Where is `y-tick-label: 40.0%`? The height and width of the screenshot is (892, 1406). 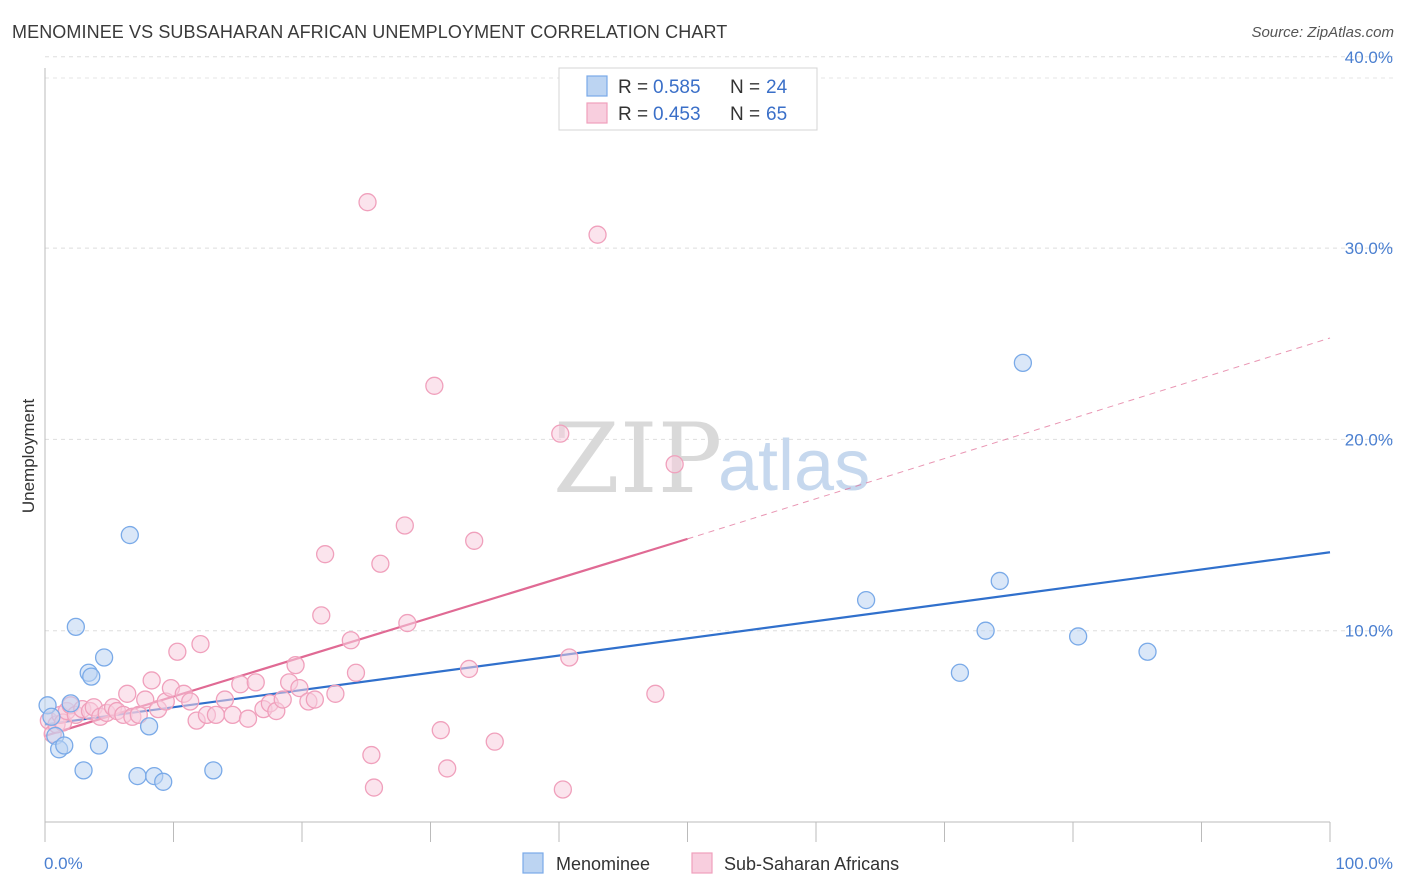 y-tick-label: 40.0% is located at coordinates (1369, 57).